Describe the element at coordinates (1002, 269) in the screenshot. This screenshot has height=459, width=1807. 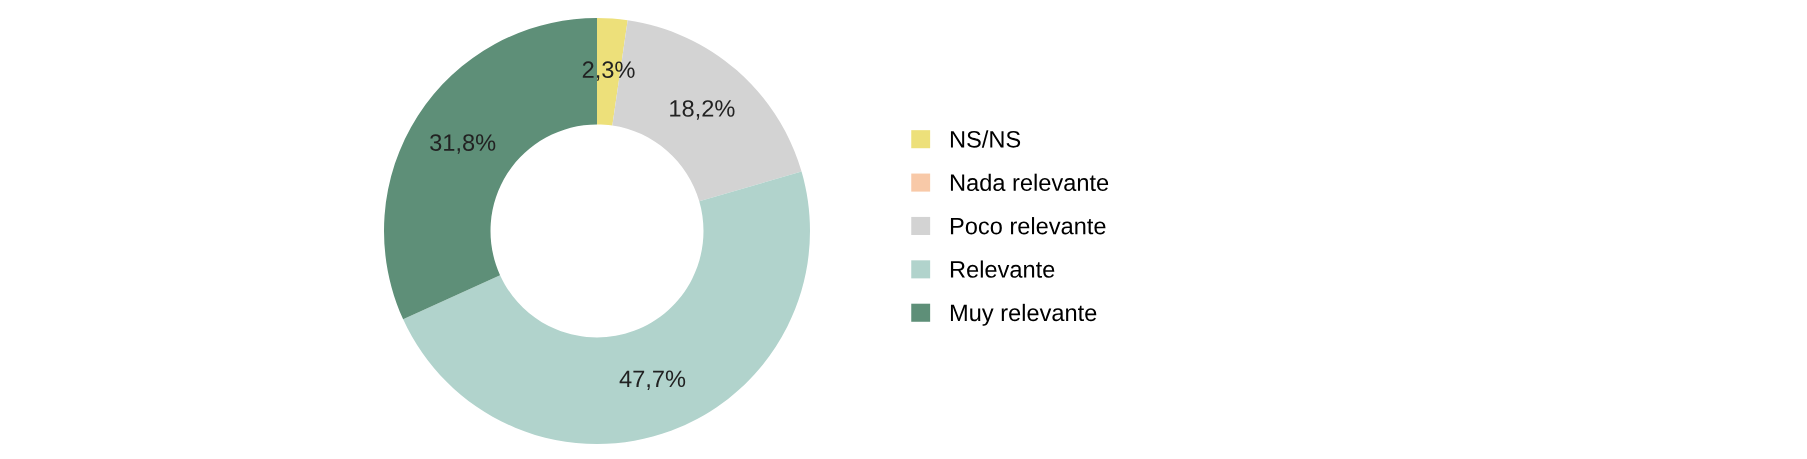
I see `legend-label: Relevante` at that location.